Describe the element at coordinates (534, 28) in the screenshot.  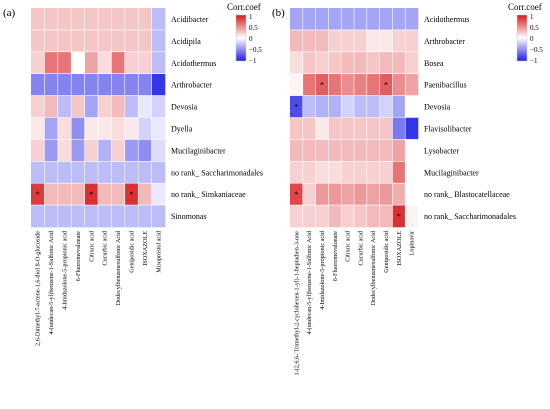
I see `panel-b-legend-tick: 0.5` at that location.